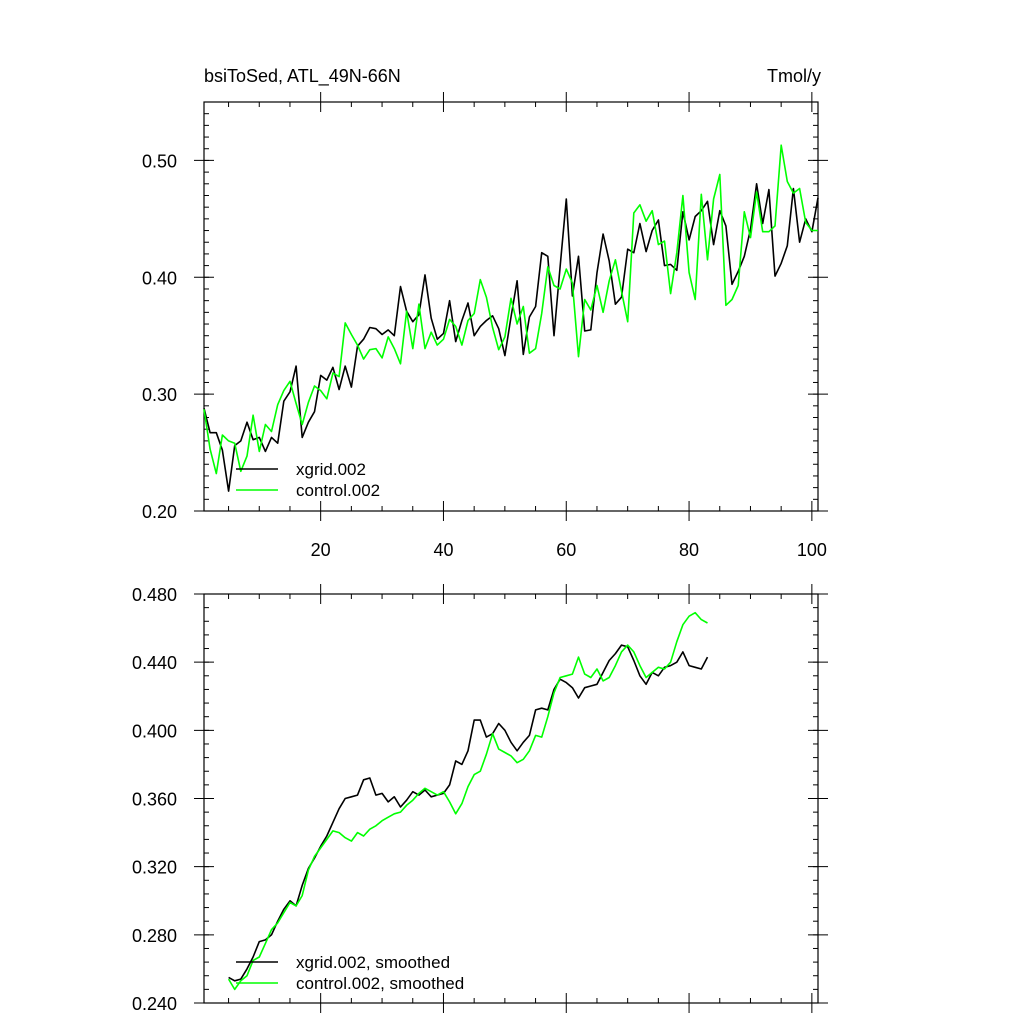 This screenshot has width=1024, height=1024. Describe the element at coordinates (154, 1004) in the screenshot. I see `y-tick-label: 0.240` at that location.